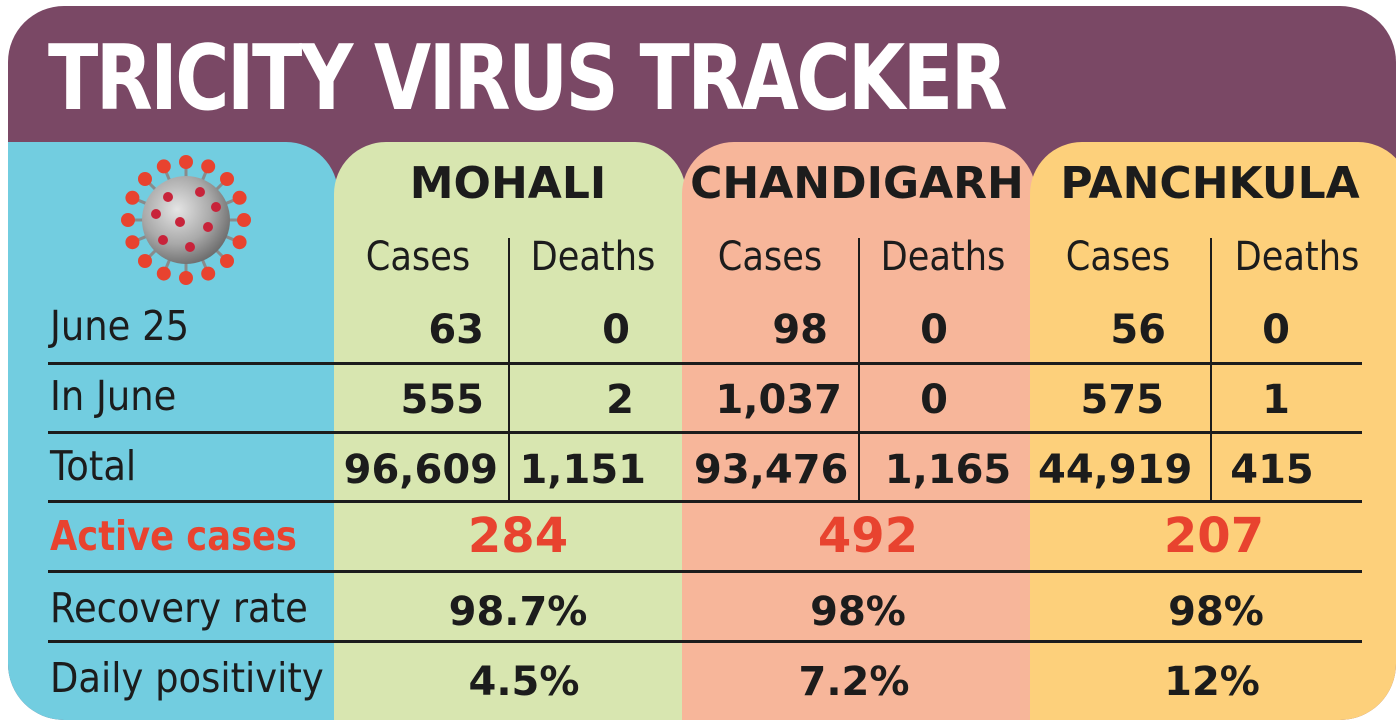 Image resolution: width=1399 pixels, height=726 pixels. What do you see at coordinates (1276, 400) in the screenshot?
I see `panchkula-in-june-deaths: 1` at bounding box center [1276, 400].